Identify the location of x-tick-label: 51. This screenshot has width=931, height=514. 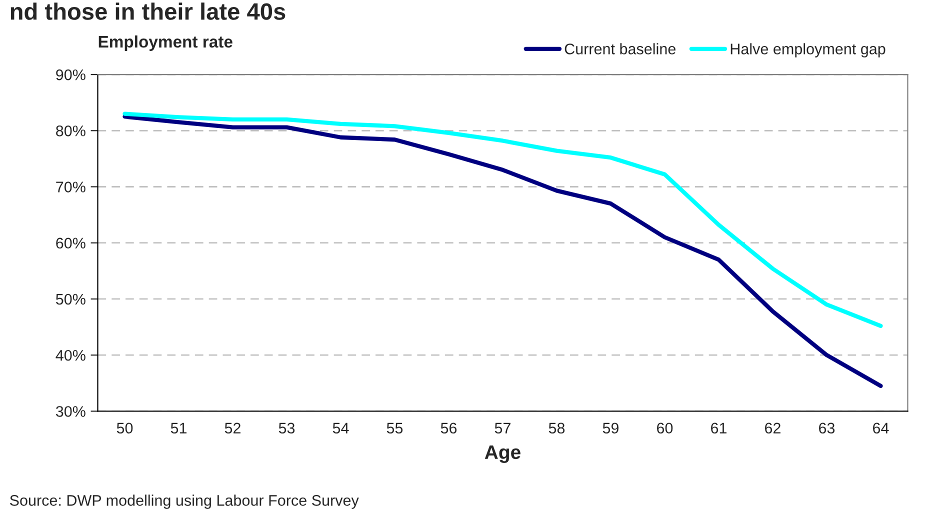
(178, 428).